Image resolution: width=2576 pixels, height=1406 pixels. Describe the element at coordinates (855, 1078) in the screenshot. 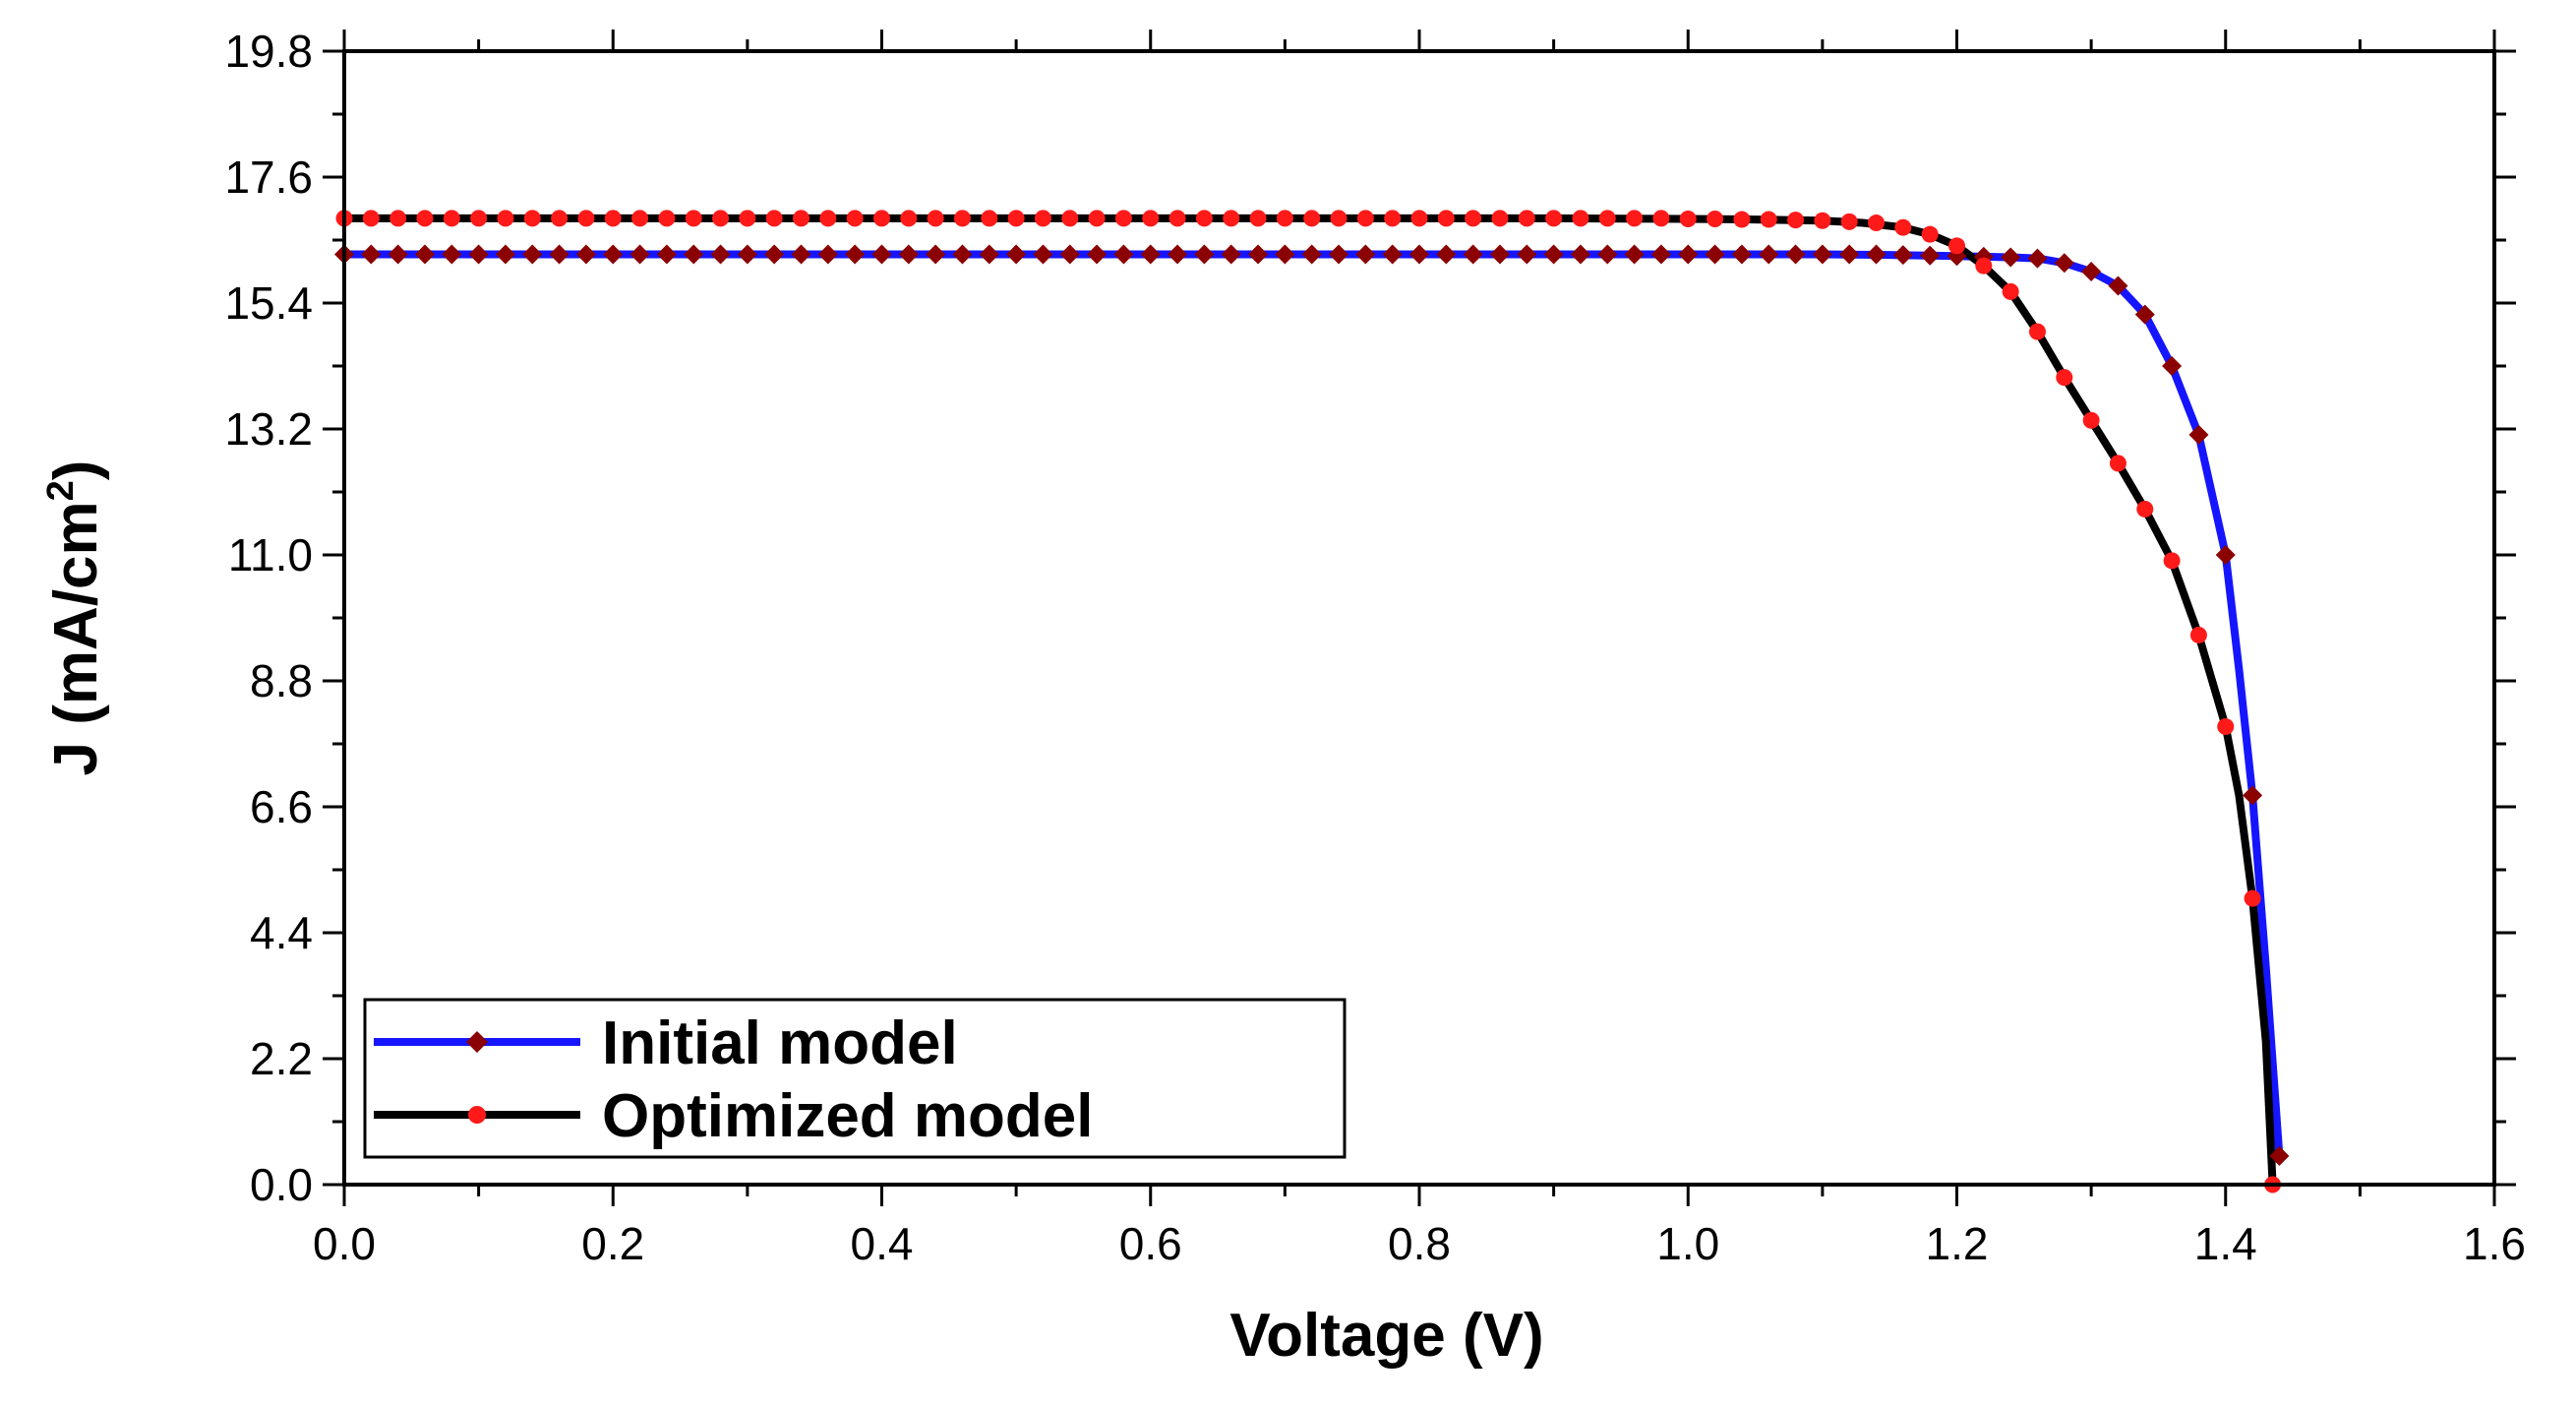

I see `legend: Initial model Optimized model` at that location.